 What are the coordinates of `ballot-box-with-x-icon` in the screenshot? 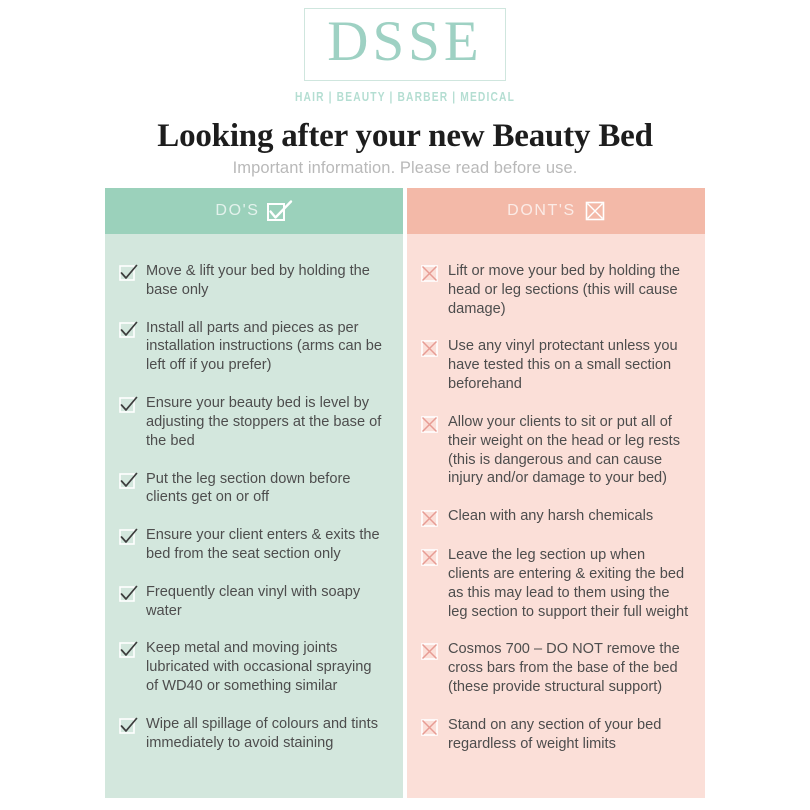 It's located at (595, 211).